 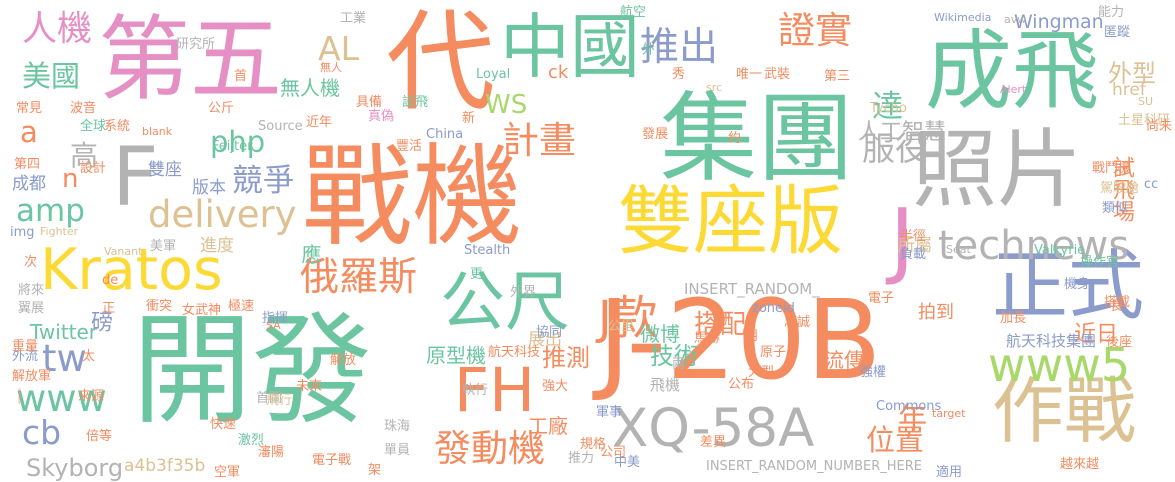 I want to click on word-cloud-word: Seat, so click(x=958, y=249).